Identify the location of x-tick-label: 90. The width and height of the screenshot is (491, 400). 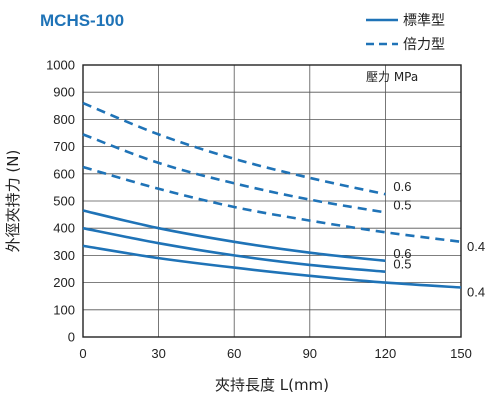
(310, 353).